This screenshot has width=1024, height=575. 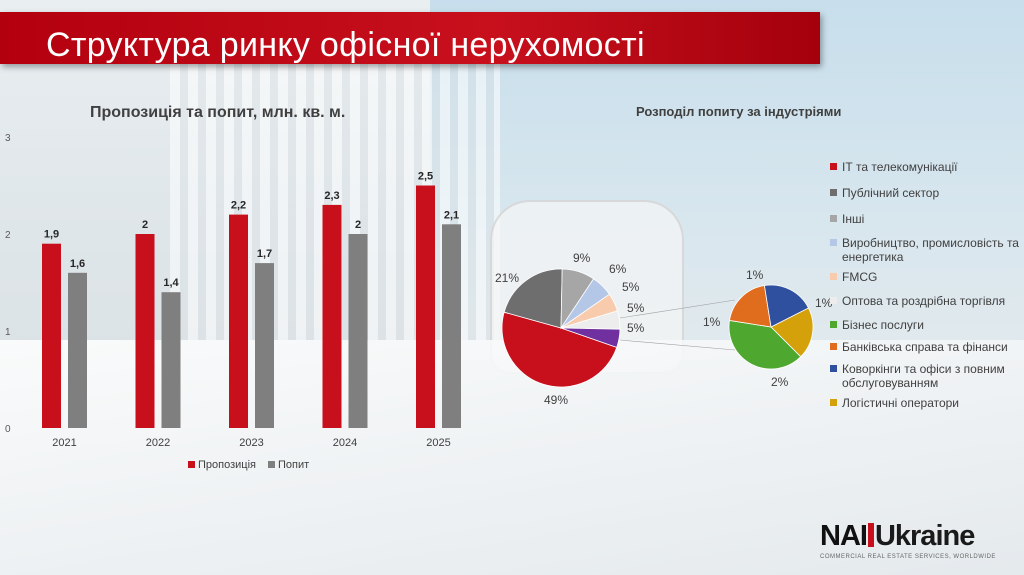 I want to click on legend-item: Банківська справа та фінанси, so click(x=927, y=347).